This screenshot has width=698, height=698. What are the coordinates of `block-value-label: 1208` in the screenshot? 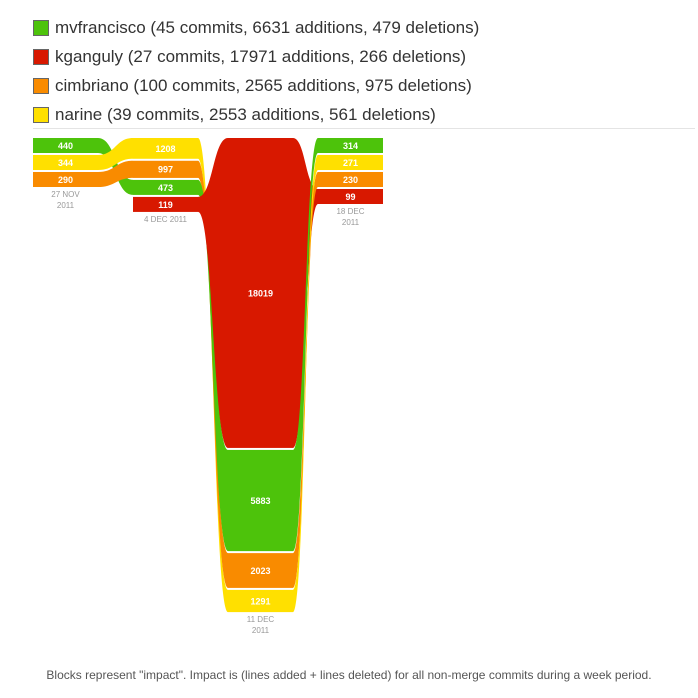 It's located at (165, 149).